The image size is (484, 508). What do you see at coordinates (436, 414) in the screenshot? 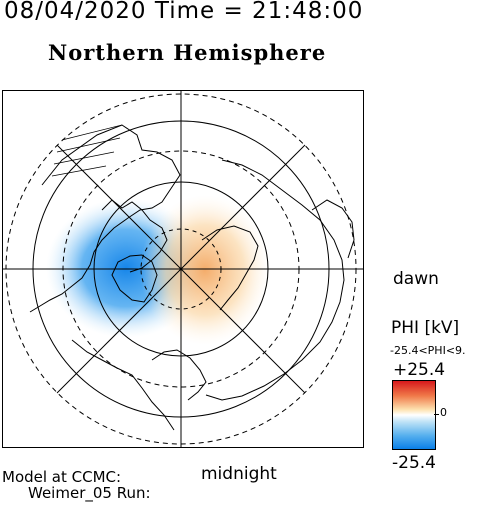
I see `colorbar-zero-tick` at bounding box center [436, 414].